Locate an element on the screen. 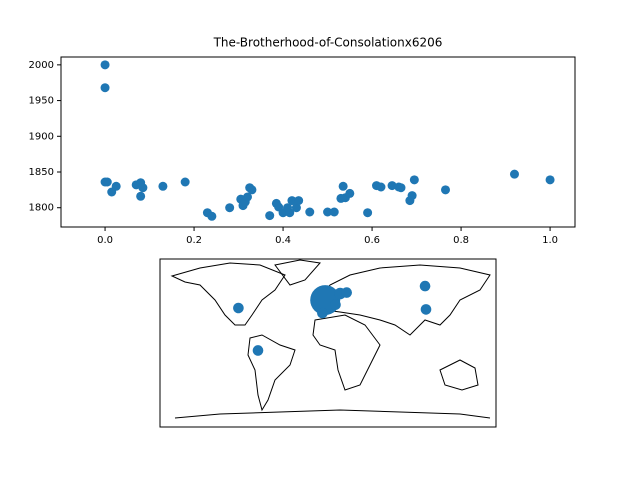  x-tick-label: 0.8 is located at coordinates (461, 240).